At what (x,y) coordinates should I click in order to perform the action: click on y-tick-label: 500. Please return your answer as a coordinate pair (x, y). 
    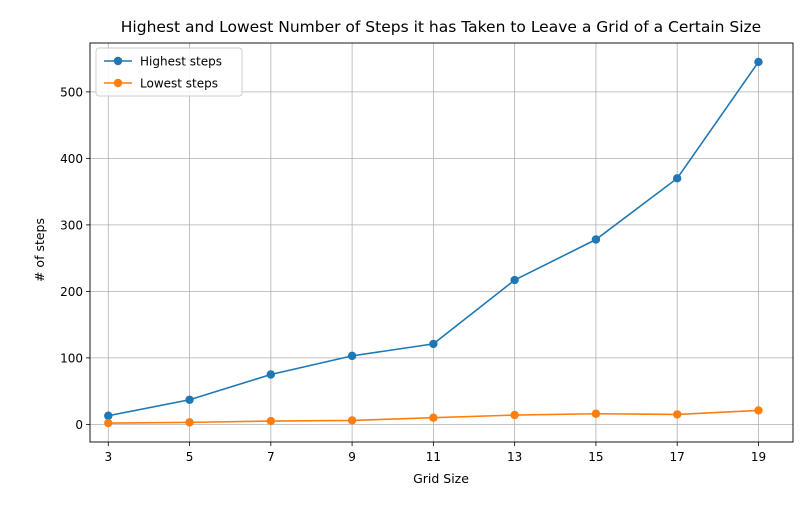
    Looking at the image, I should click on (71, 92).